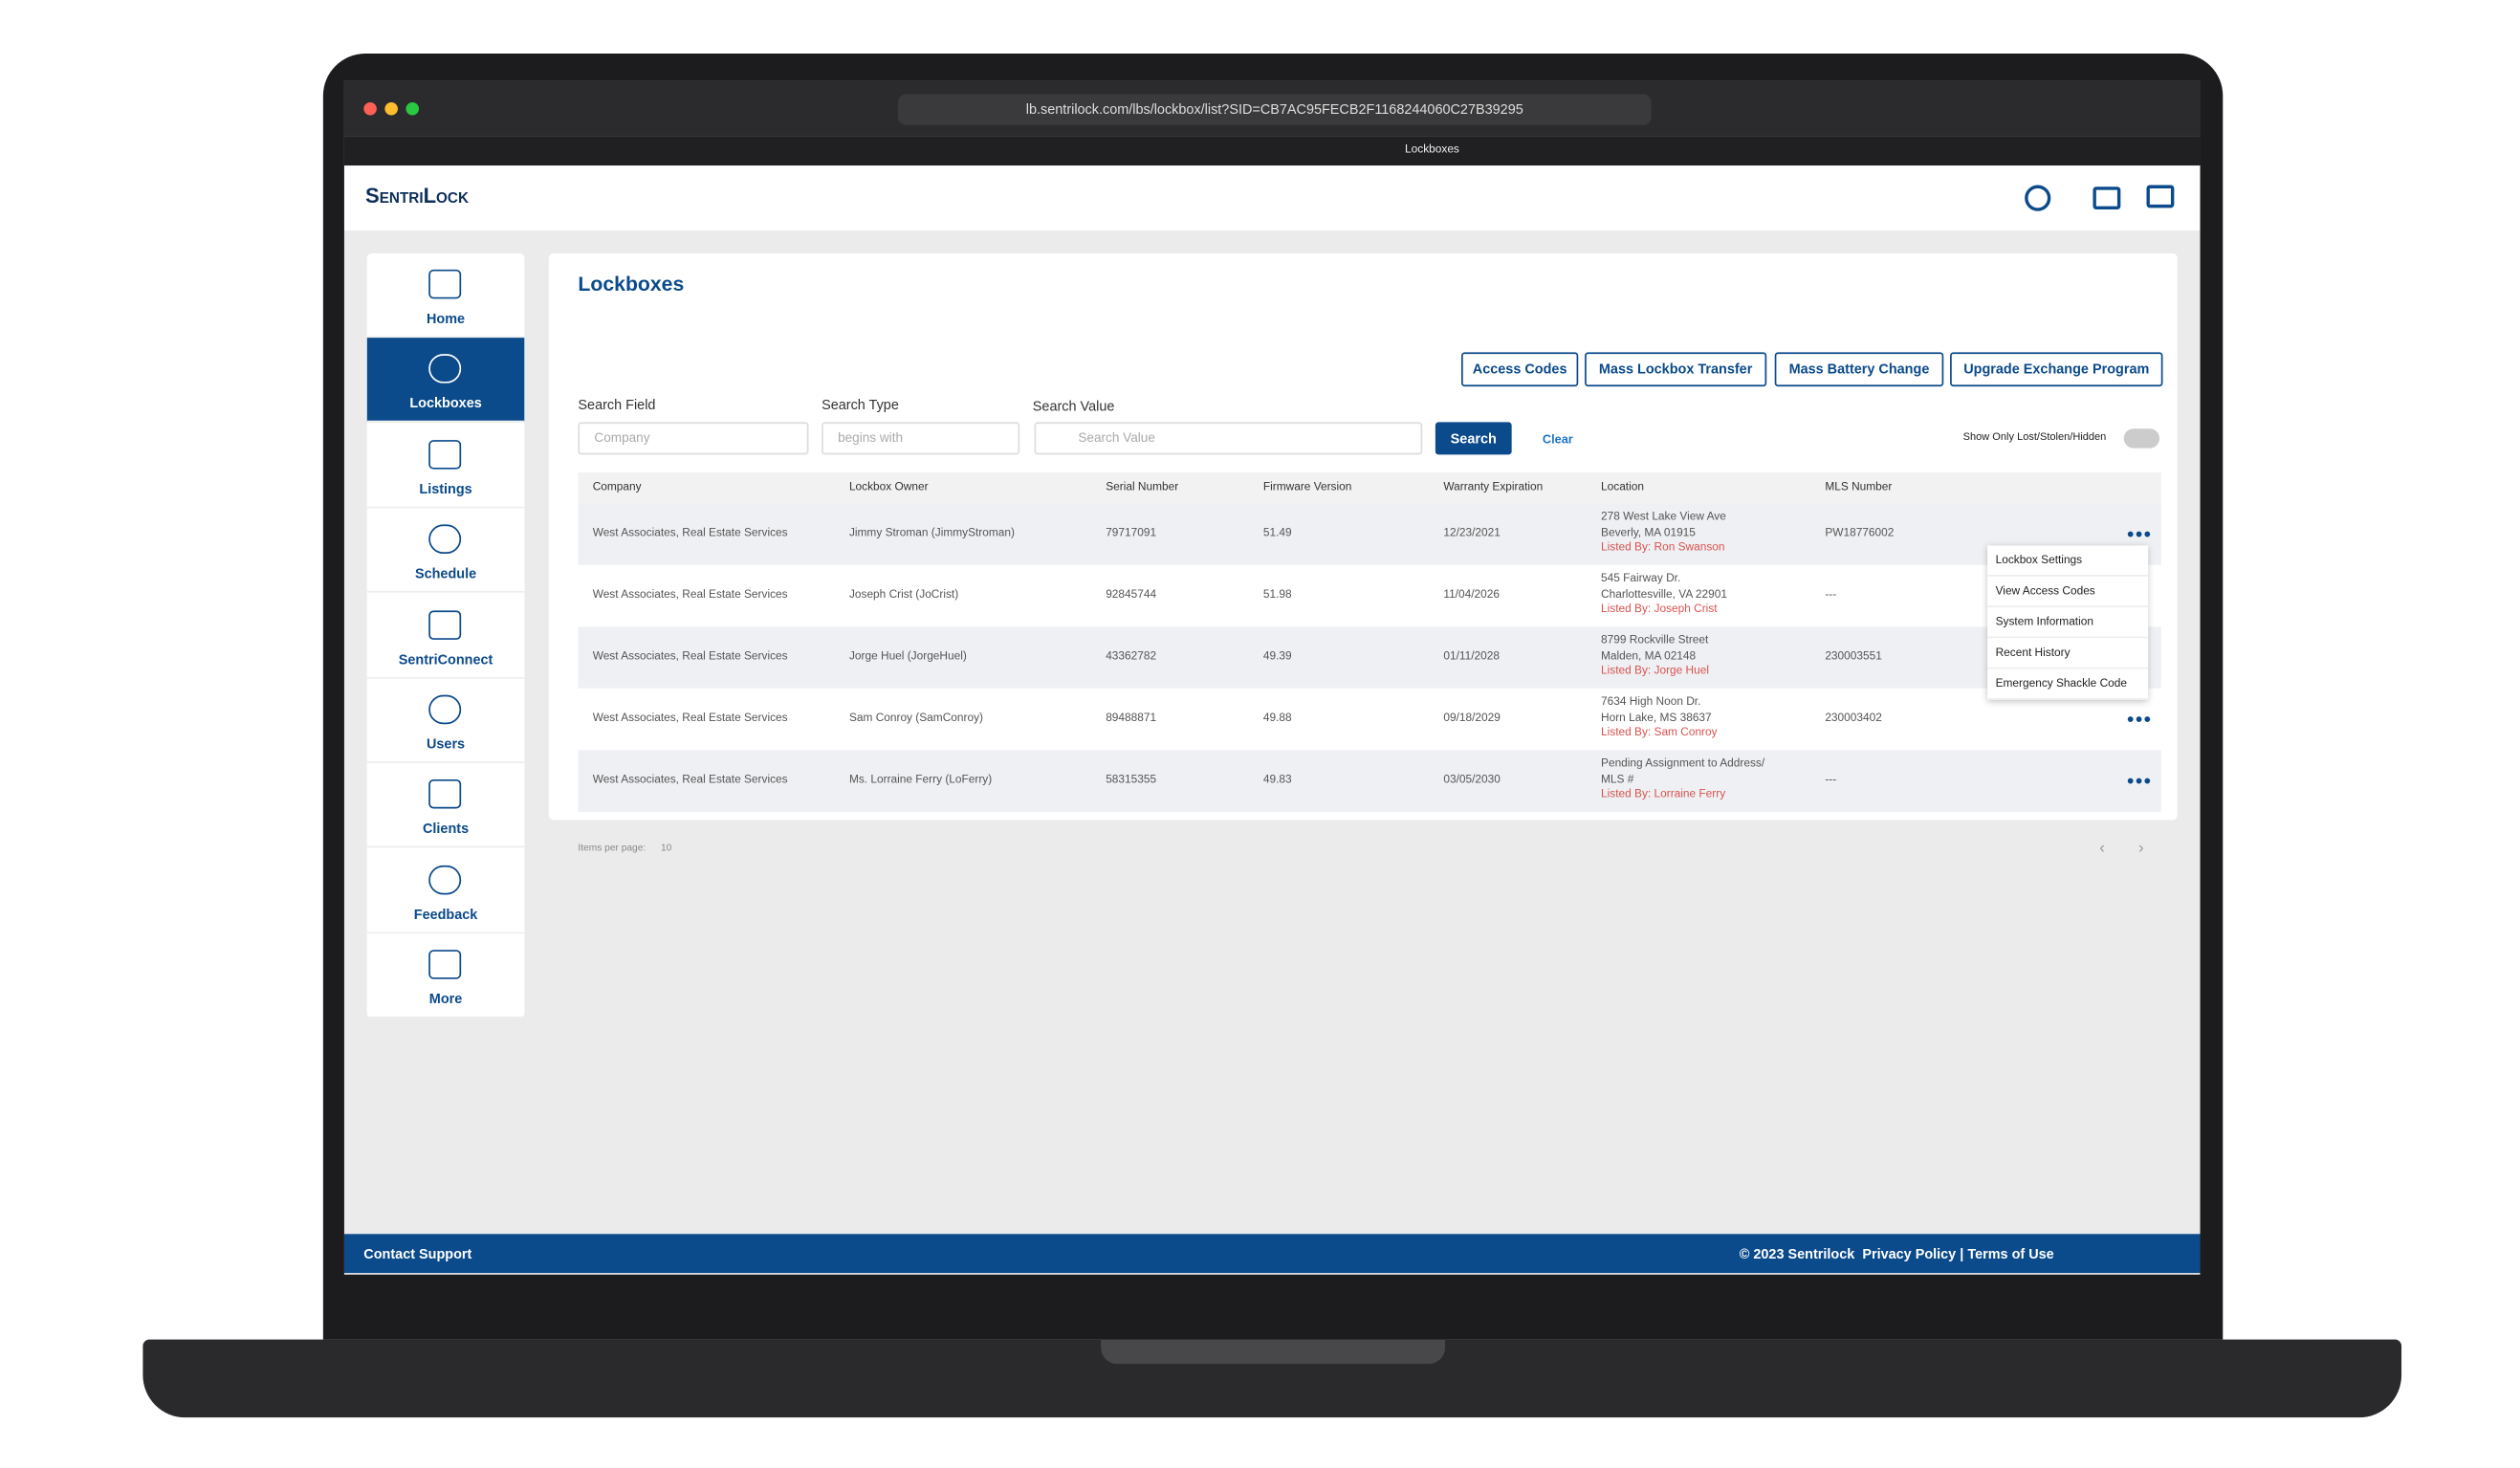 Image resolution: width=2520 pixels, height=1468 pixels. What do you see at coordinates (1277, 595) in the screenshot?
I see `cell: 51.98` at bounding box center [1277, 595].